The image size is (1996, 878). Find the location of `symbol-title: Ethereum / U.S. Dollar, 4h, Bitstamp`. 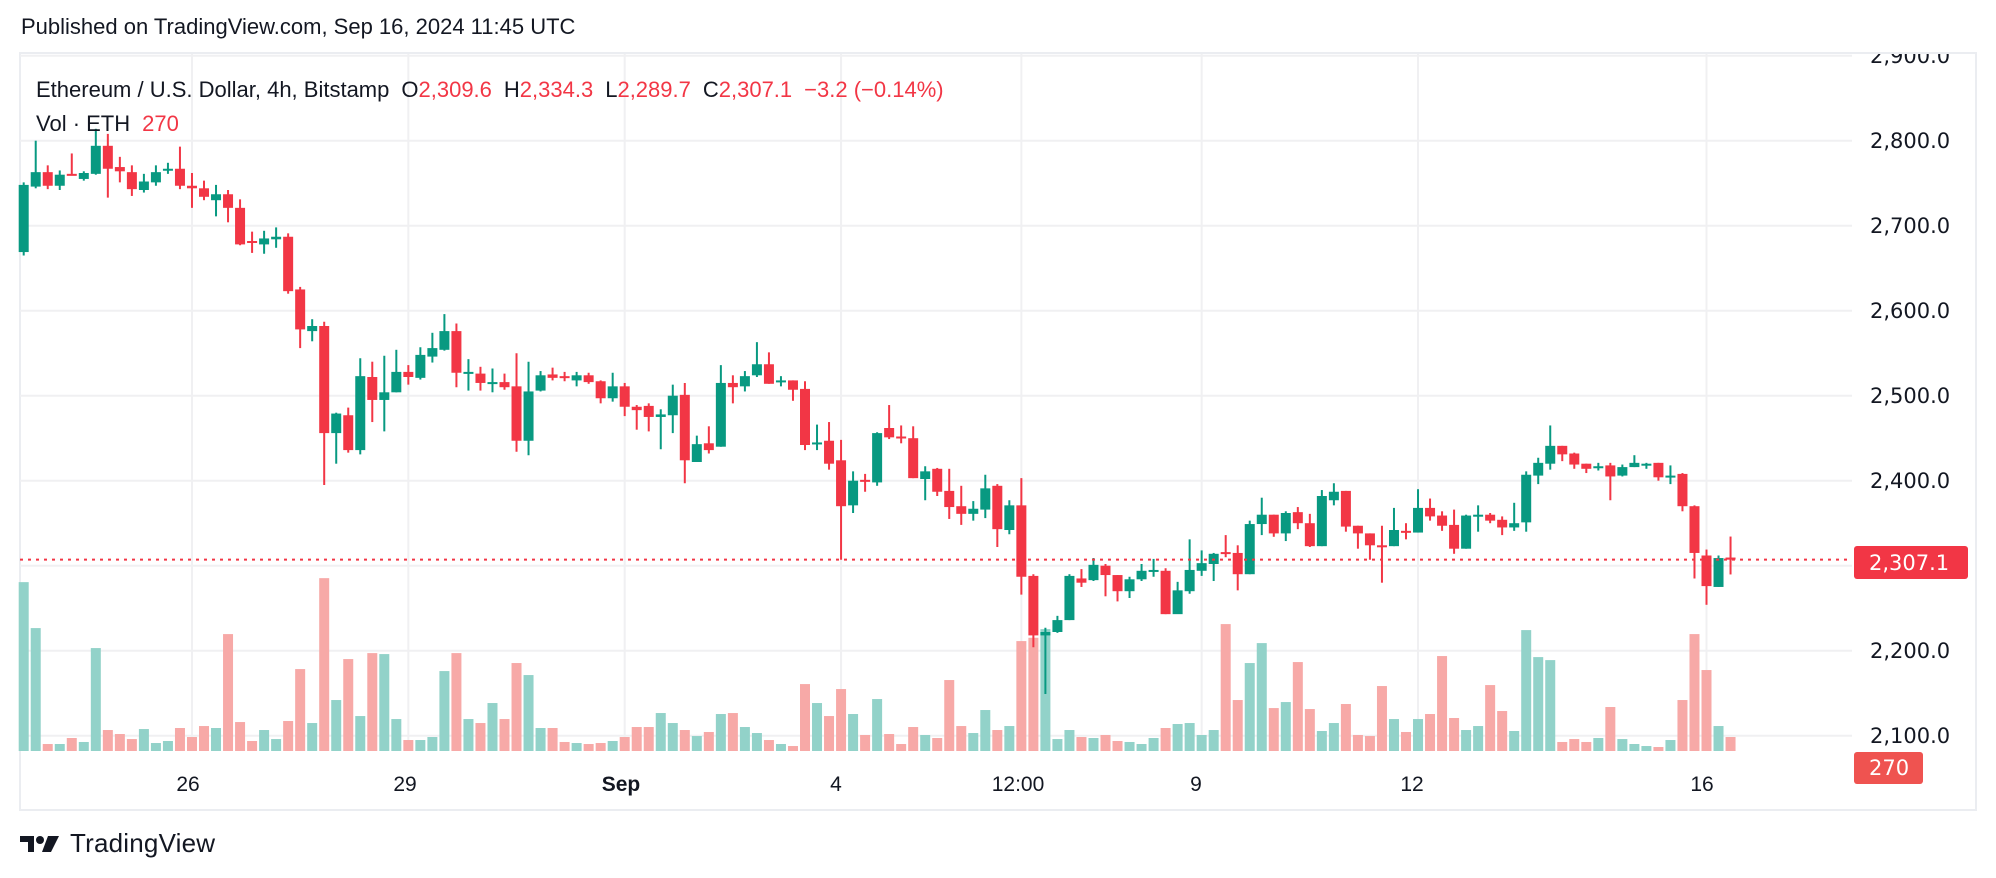

symbol-title: Ethereum / U.S. Dollar, 4h, Bitstamp is located at coordinates (213, 89).